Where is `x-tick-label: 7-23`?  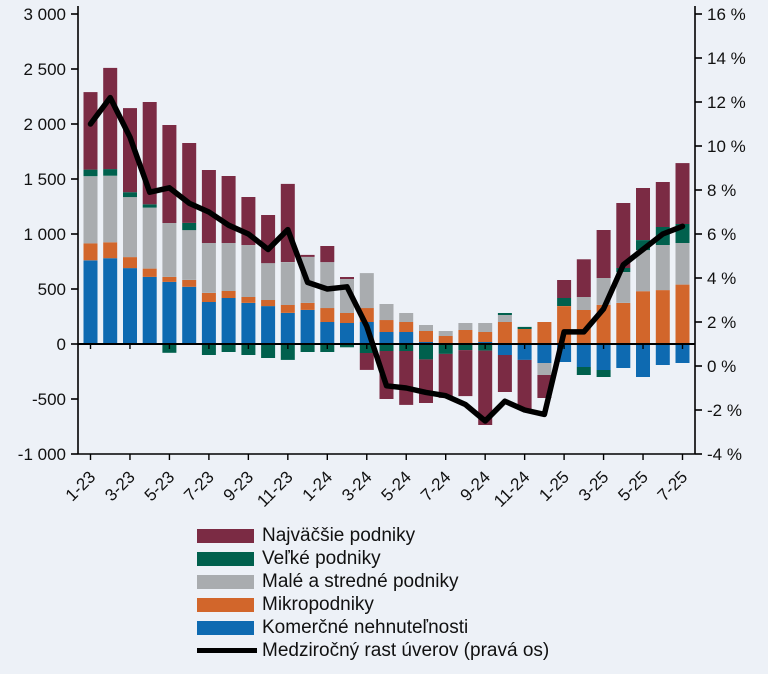
x-tick-label: 7-23 is located at coordinates (198, 485).